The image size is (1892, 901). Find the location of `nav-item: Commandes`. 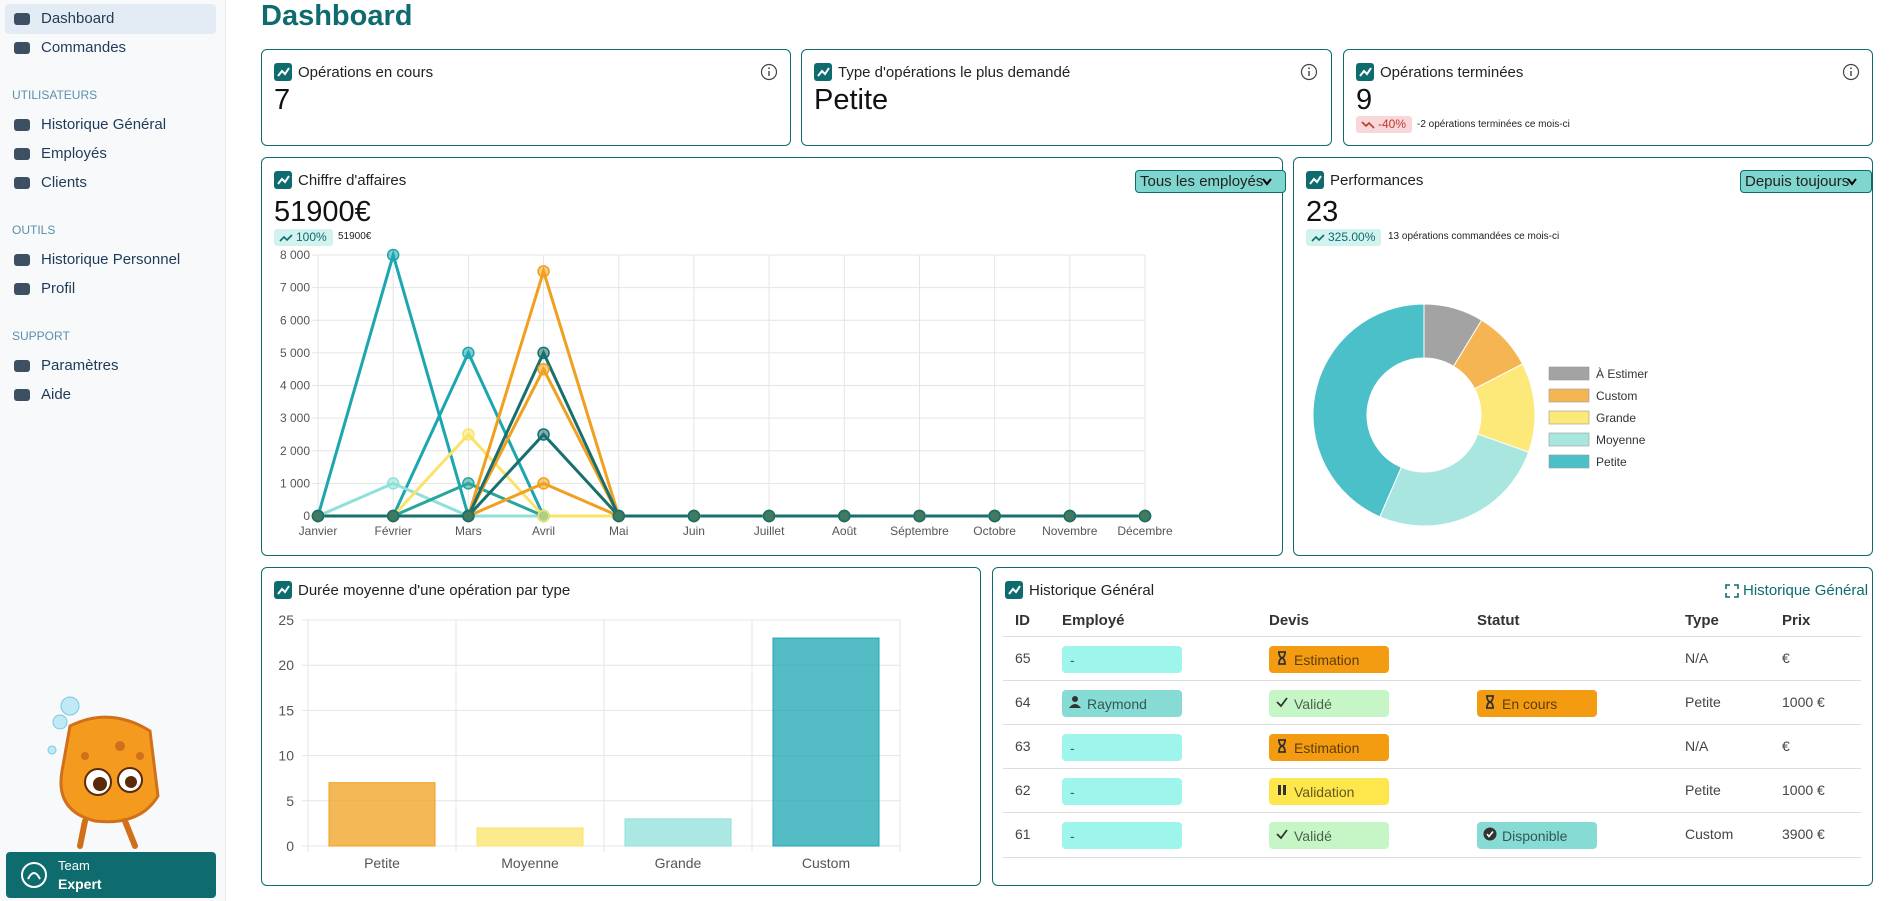

nav-item: Commandes is located at coordinates (110, 48).